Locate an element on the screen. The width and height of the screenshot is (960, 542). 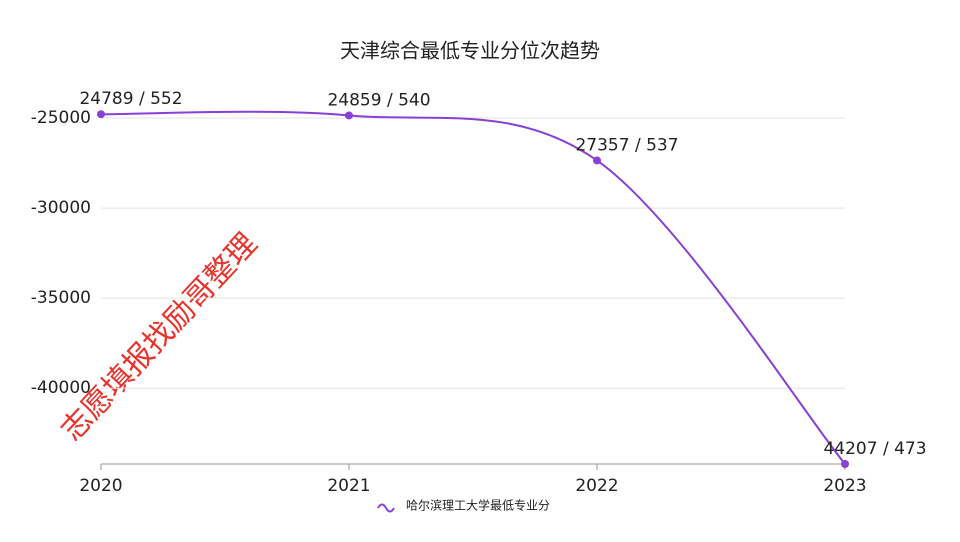
y-tick-label: -25000 is located at coordinates (61, 118).